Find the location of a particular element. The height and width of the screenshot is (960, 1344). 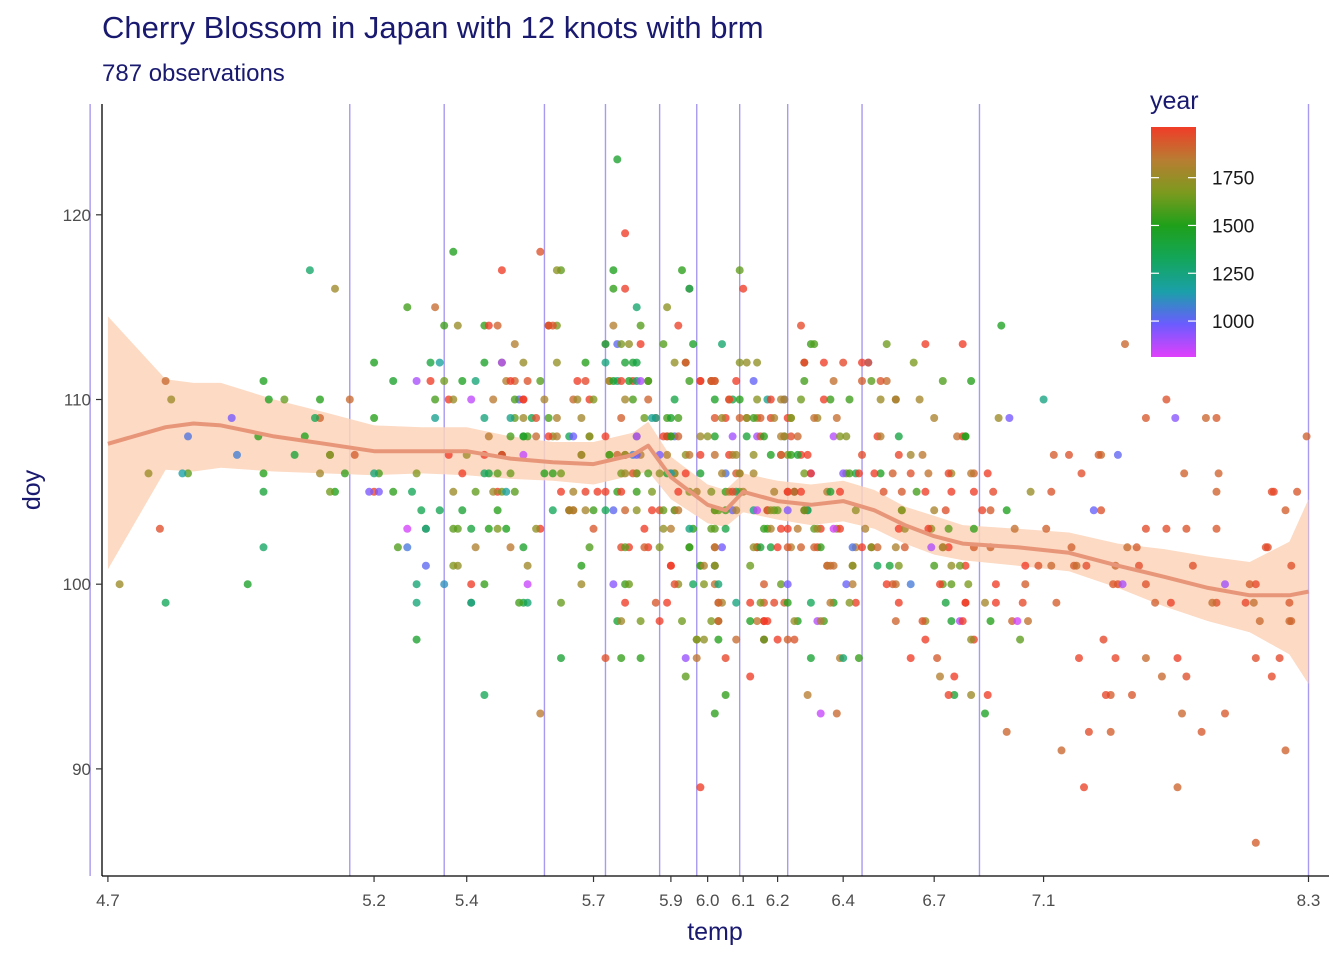

legend-break-label: 1250 is located at coordinates (1233, 274).